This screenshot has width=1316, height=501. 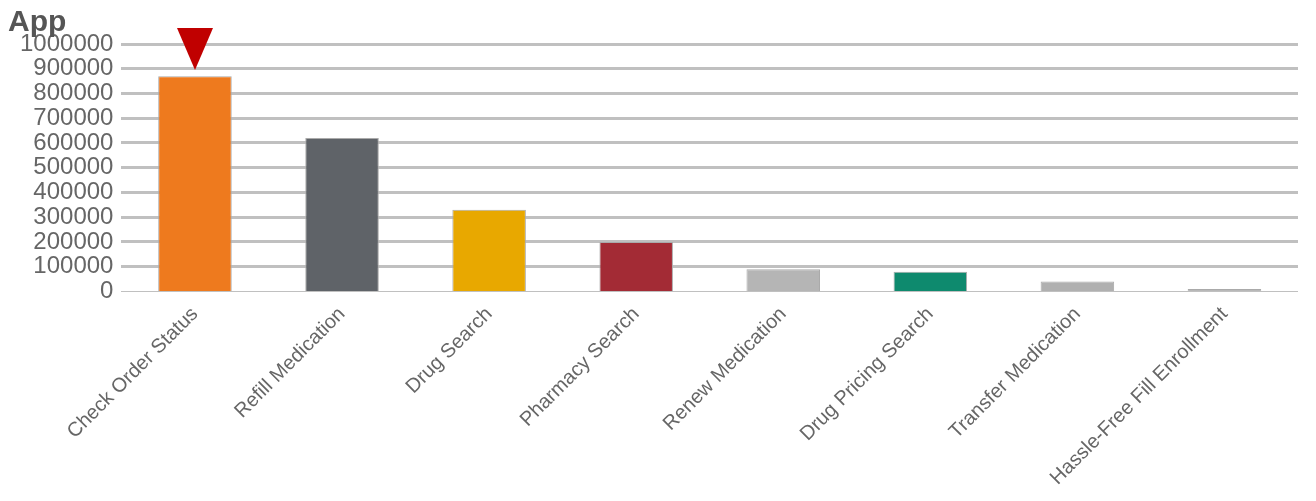 What do you see at coordinates (73, 67) in the screenshot?
I see `y-tick-label: 900000` at bounding box center [73, 67].